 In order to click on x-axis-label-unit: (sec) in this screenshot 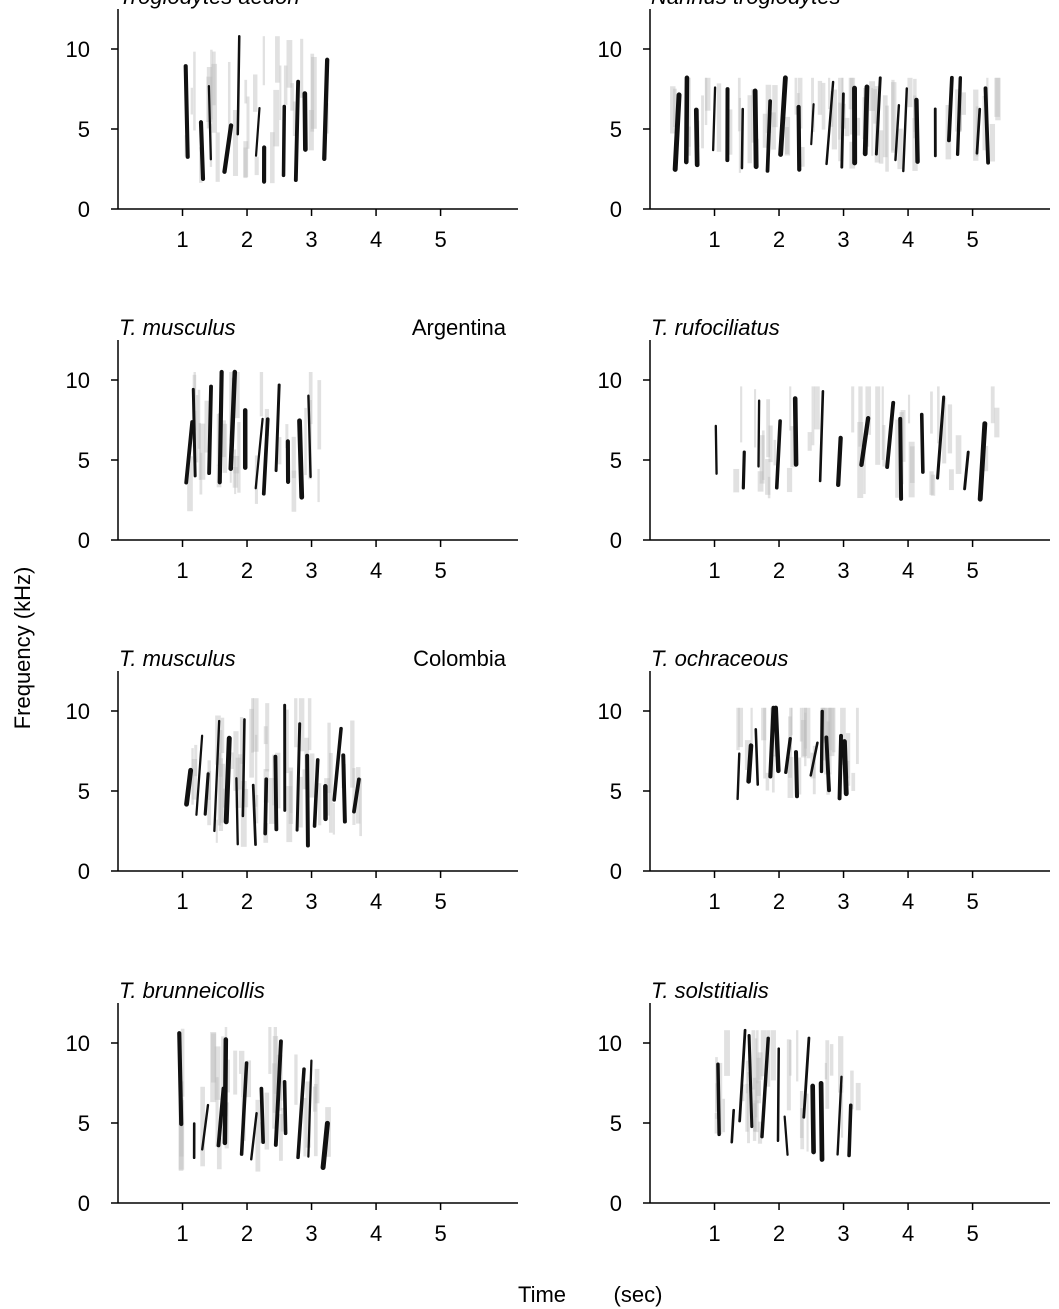, I will do `click(638, 1294)`.